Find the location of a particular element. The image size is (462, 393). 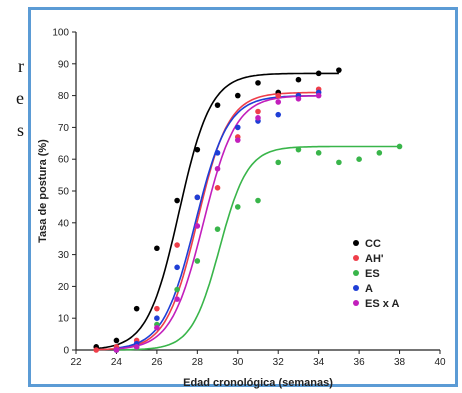

side-fragment-3: s is located at coordinates (20, 130).